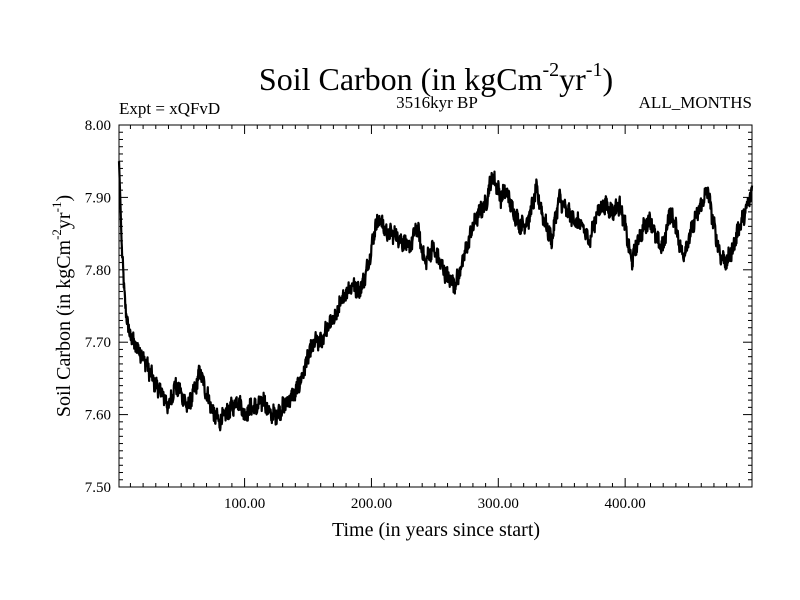 The image size is (800, 600). I want to click on x-tick-label: 300.00, so click(498, 504).